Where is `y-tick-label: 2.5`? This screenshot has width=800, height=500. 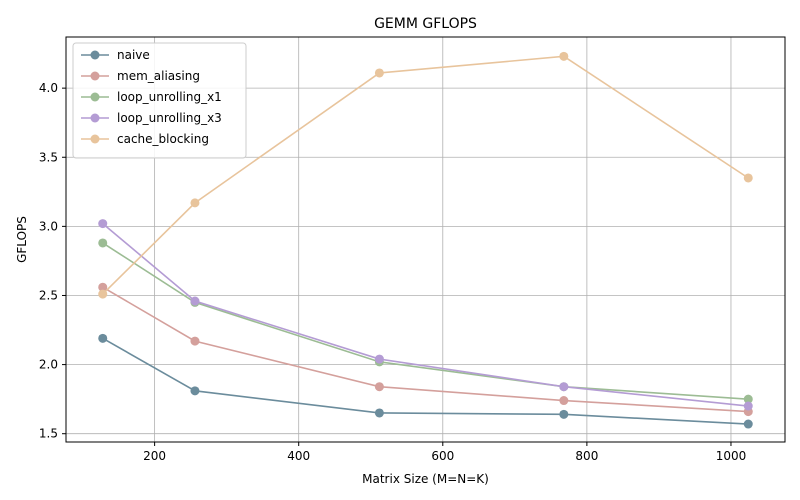
y-tick-label: 2.5 is located at coordinates (48, 295).